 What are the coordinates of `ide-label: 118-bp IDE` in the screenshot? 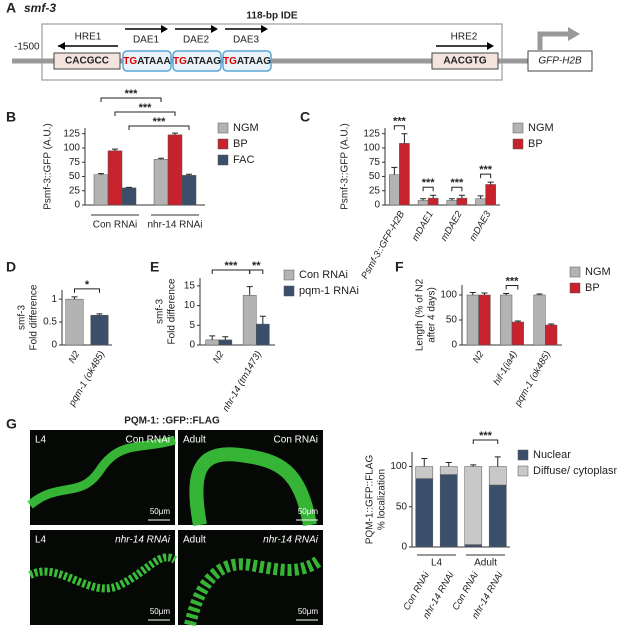 It's located at (271, 16).